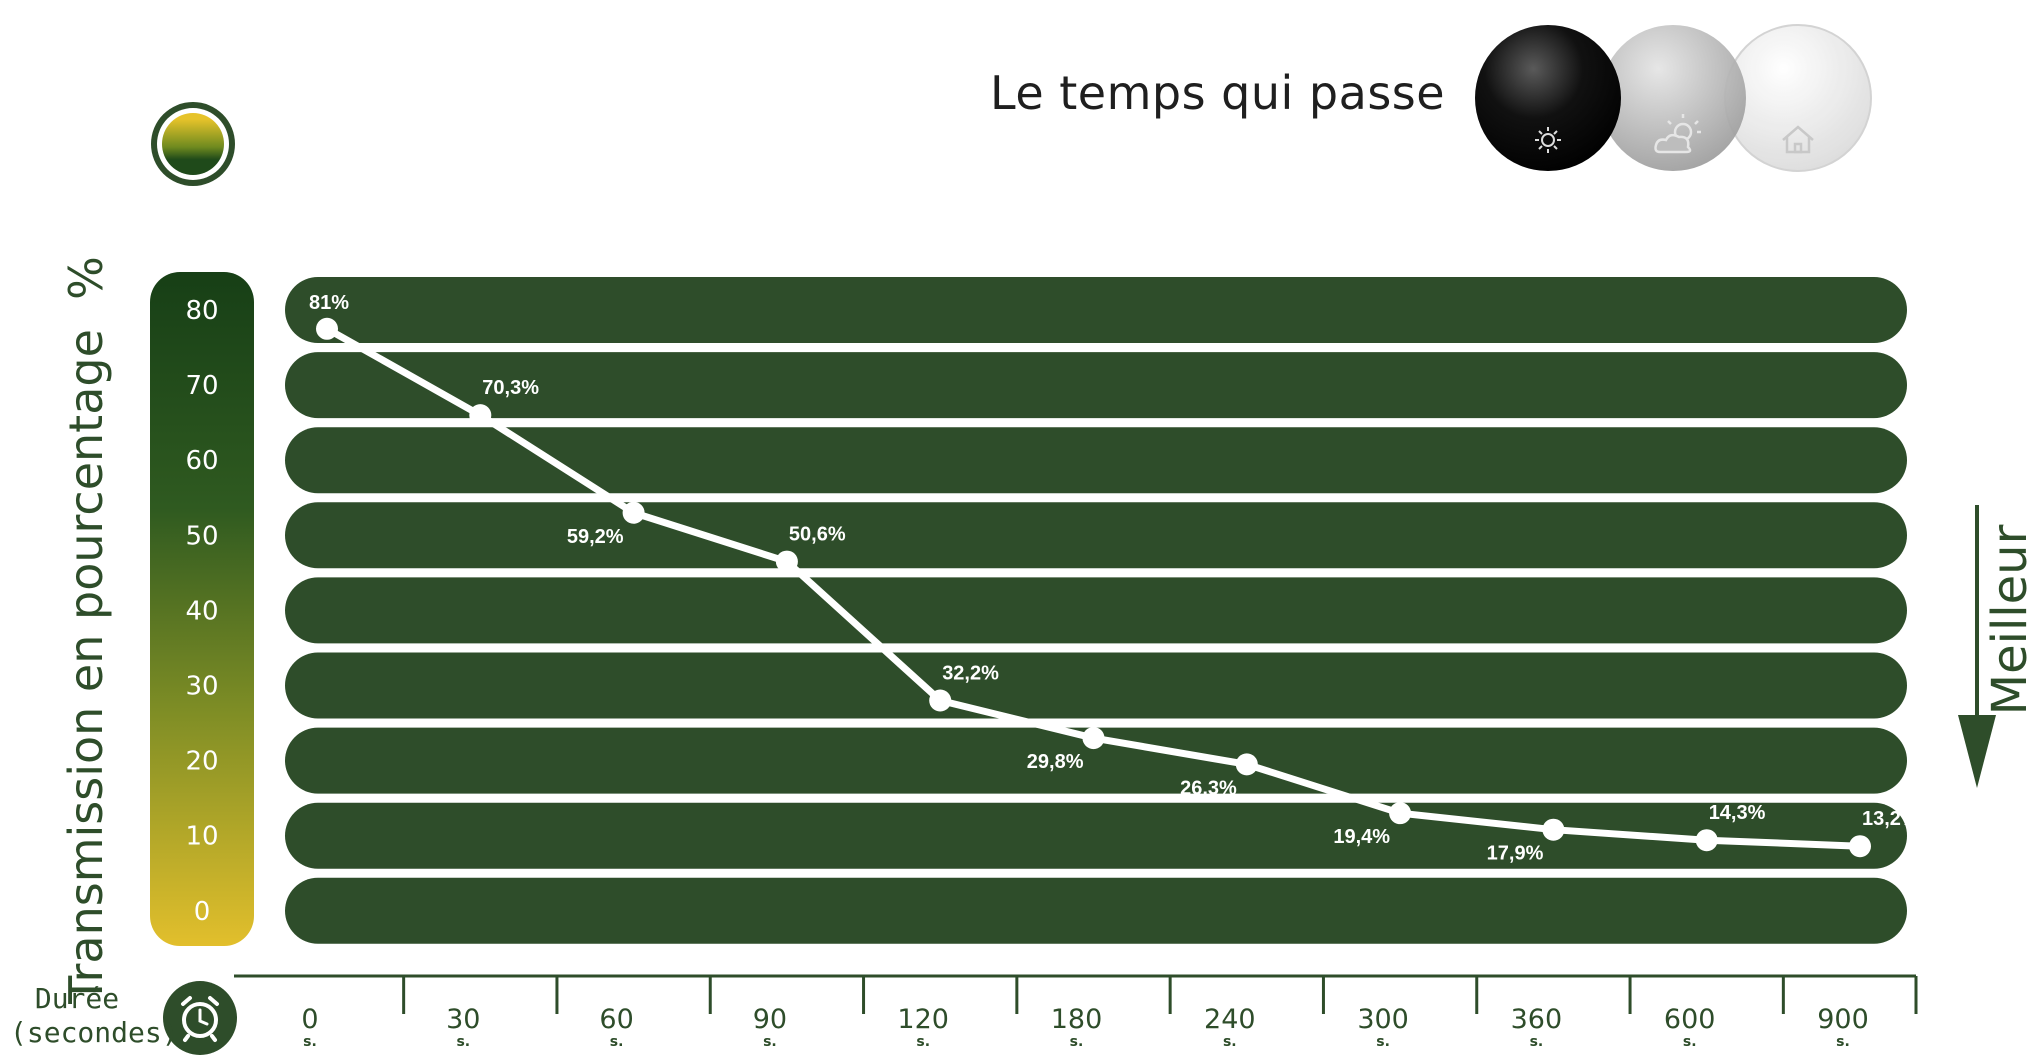  Describe the element at coordinates (309, 1019) in the screenshot. I see `x-tick-label: 0` at that location.